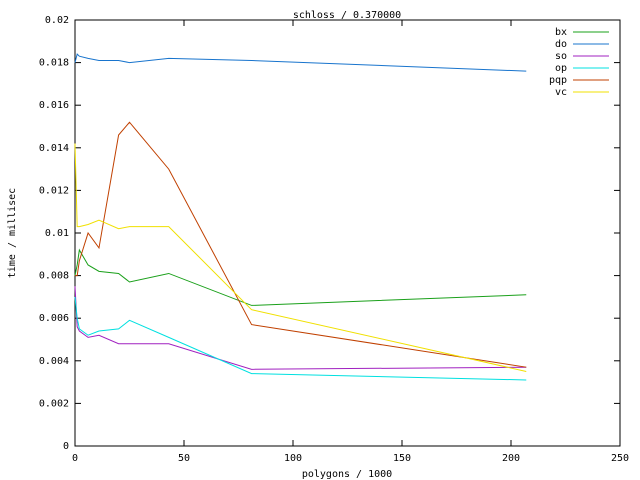 This screenshot has width=640, height=480. I want to click on x-tick-label: 200, so click(511, 458).